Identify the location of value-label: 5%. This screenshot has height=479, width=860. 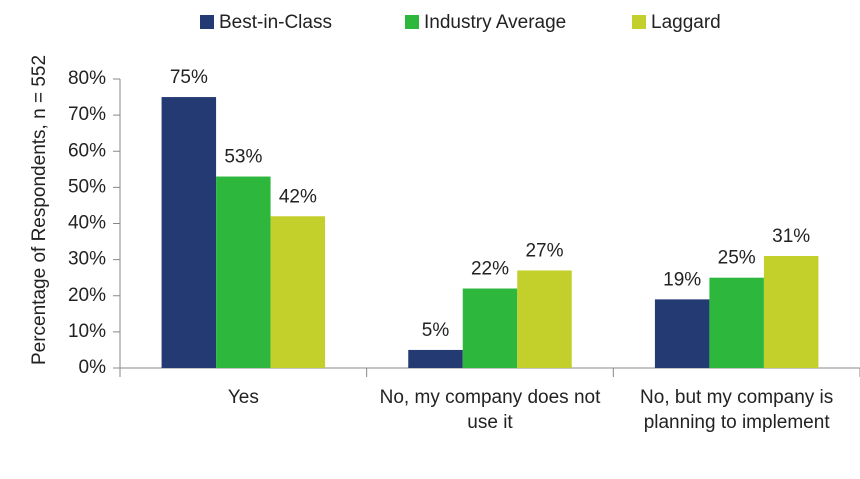
(436, 330).